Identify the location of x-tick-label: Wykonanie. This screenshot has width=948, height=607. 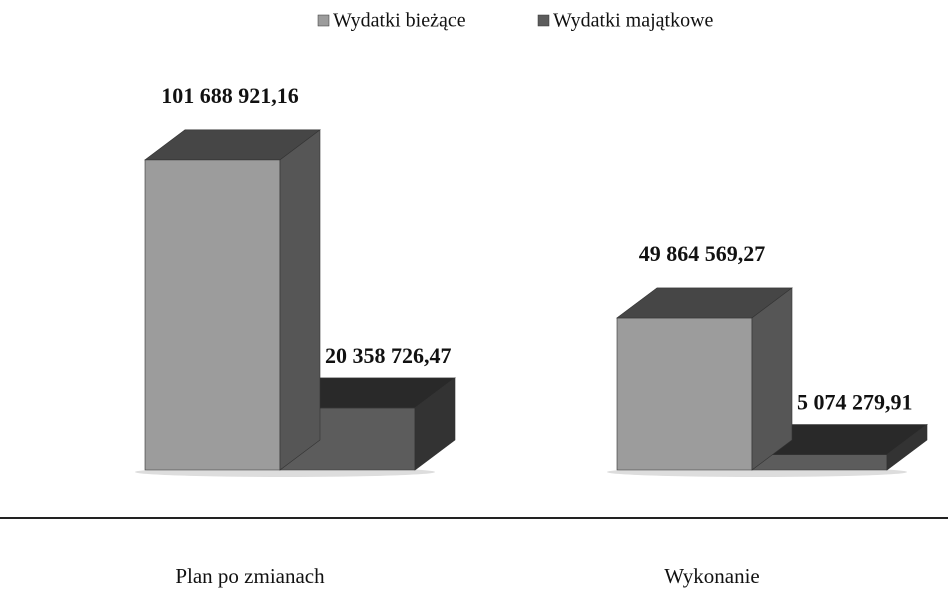
(712, 576).